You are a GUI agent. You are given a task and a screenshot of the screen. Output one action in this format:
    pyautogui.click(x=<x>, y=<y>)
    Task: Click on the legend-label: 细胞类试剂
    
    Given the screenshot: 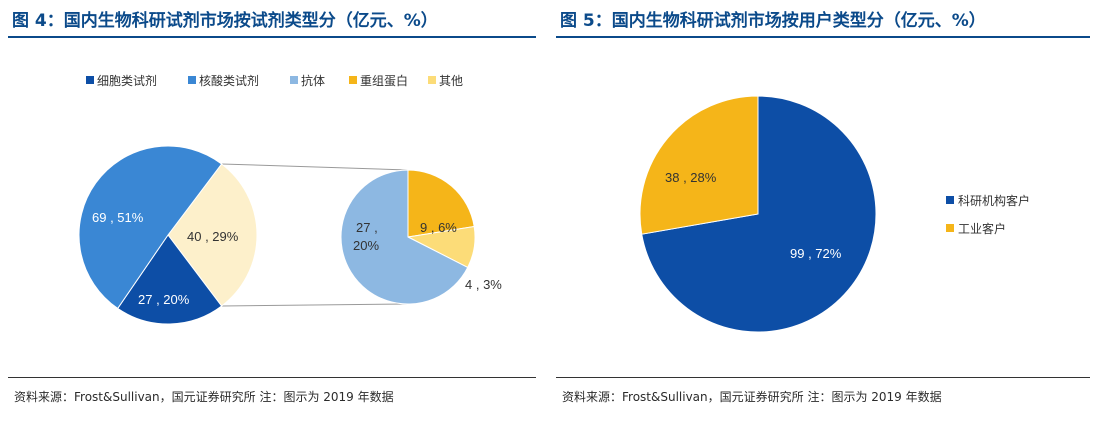 What is the action you would take?
    pyautogui.click(x=127, y=80)
    